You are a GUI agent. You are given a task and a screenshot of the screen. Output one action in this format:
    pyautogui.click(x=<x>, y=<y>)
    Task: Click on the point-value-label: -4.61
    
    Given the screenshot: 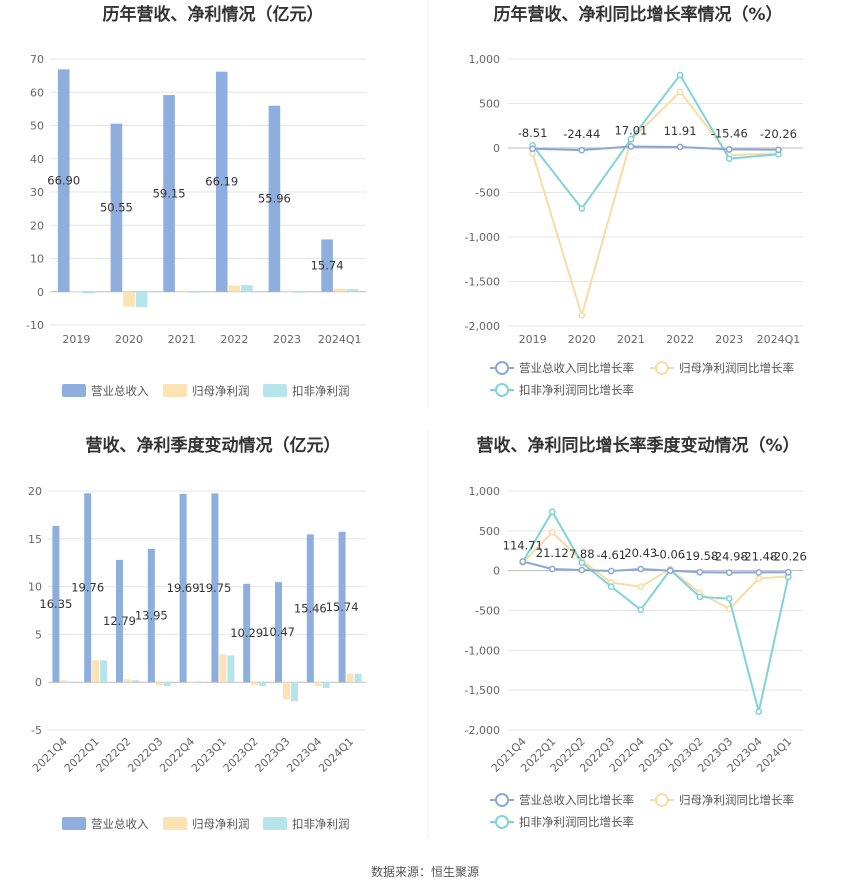 What is the action you would take?
    pyautogui.click(x=611, y=555)
    